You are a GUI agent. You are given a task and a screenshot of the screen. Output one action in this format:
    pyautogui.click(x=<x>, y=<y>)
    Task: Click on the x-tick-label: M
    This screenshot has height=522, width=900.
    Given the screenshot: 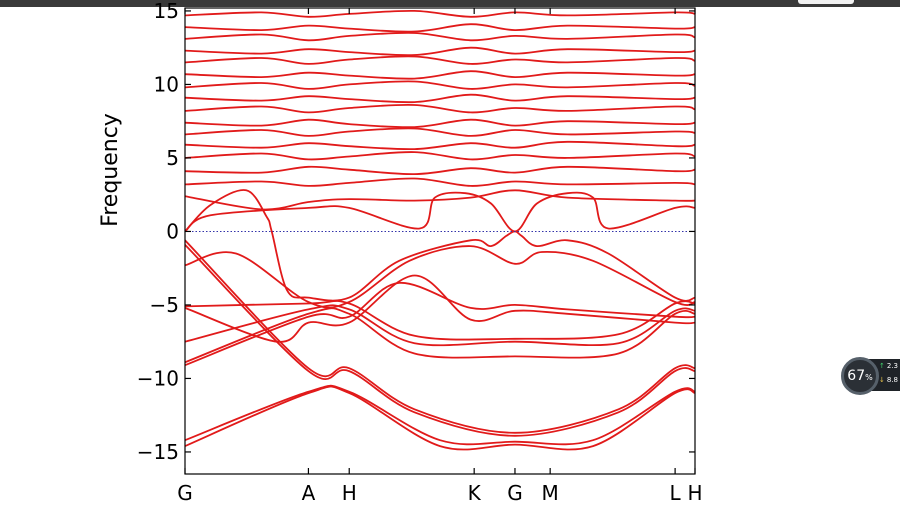 What is the action you would take?
    pyautogui.click(x=550, y=493)
    